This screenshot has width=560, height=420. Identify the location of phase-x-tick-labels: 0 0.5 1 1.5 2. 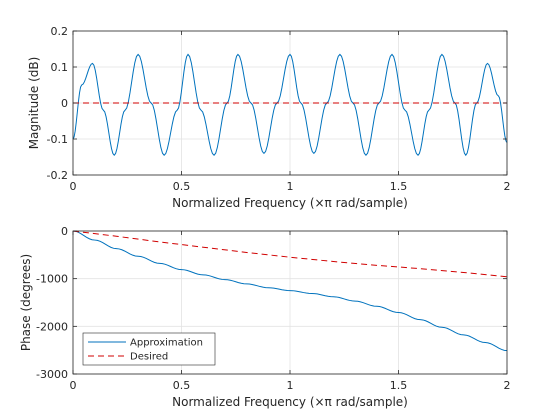
(290, 385).